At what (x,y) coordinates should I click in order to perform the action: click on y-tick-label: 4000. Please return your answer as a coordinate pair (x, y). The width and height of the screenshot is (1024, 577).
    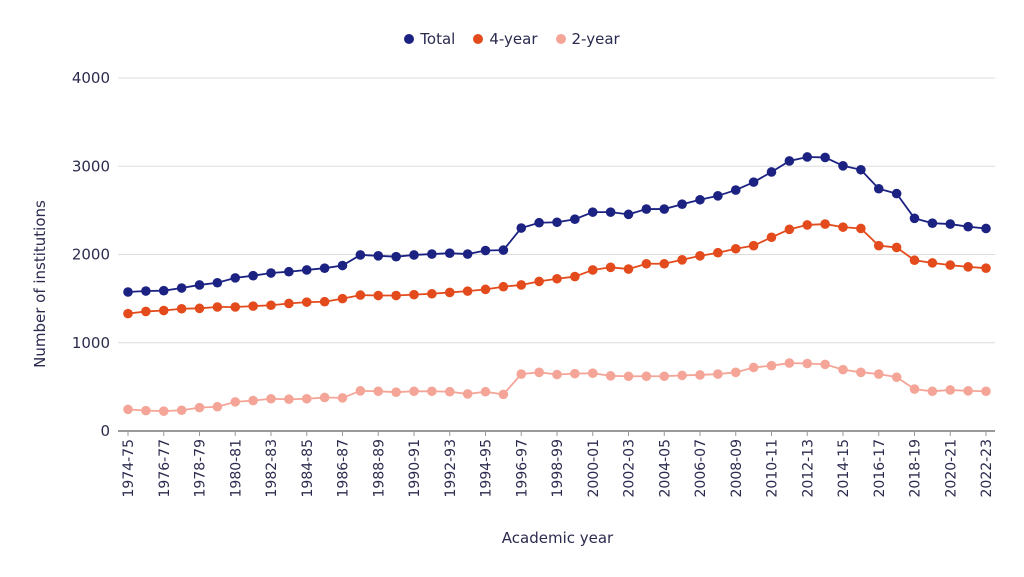
    Looking at the image, I should click on (91, 78).